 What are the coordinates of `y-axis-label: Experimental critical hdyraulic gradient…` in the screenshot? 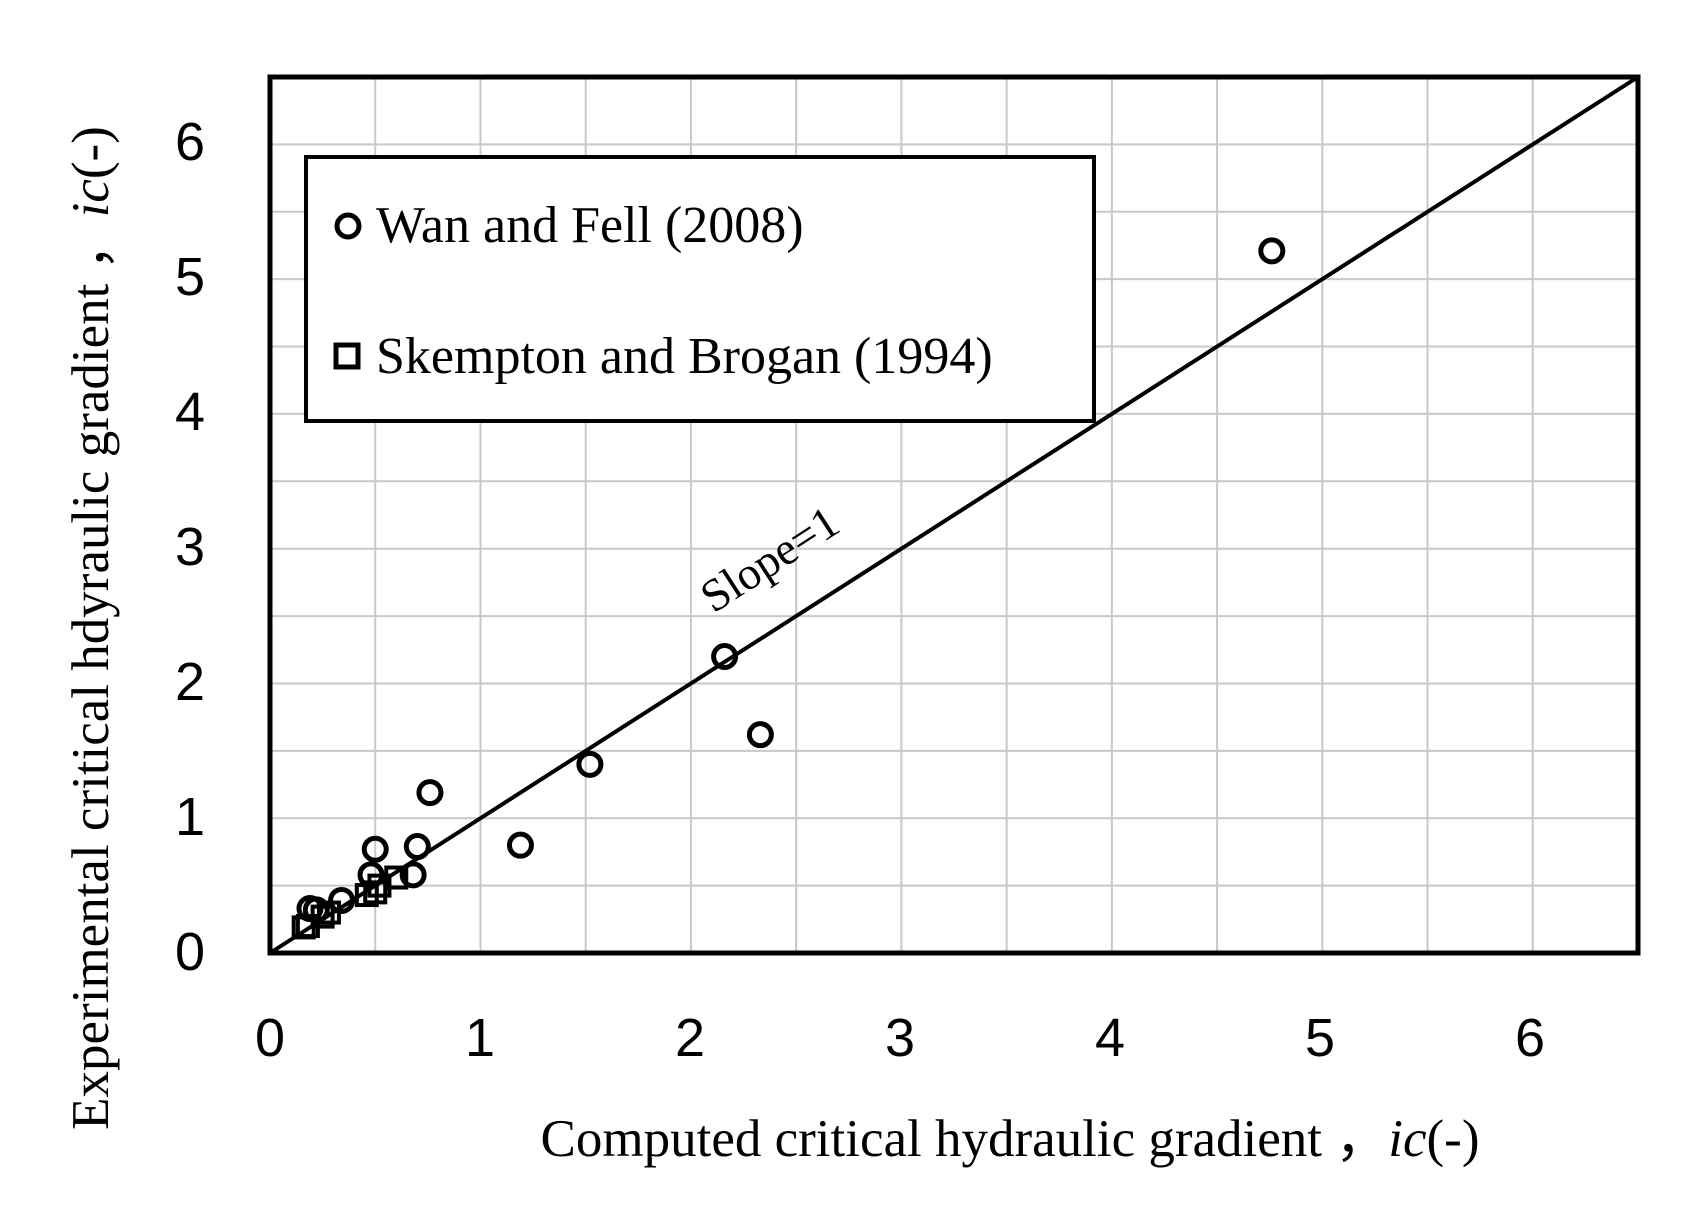 It's located at (91, 628).